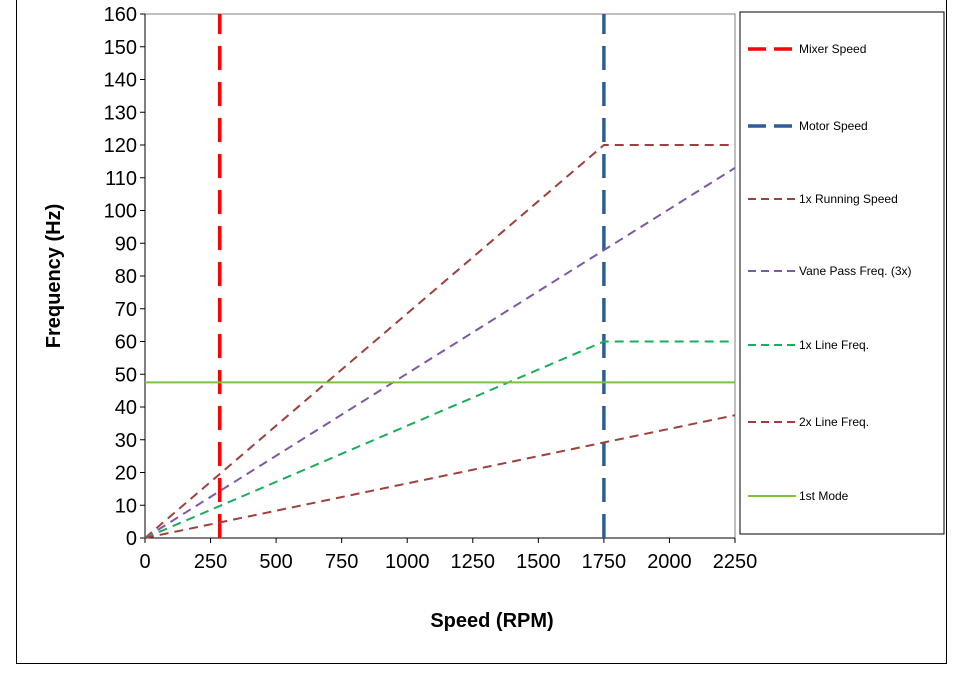  What do you see at coordinates (833, 126) in the screenshot?
I see `legend-label: Motor Speed` at bounding box center [833, 126].